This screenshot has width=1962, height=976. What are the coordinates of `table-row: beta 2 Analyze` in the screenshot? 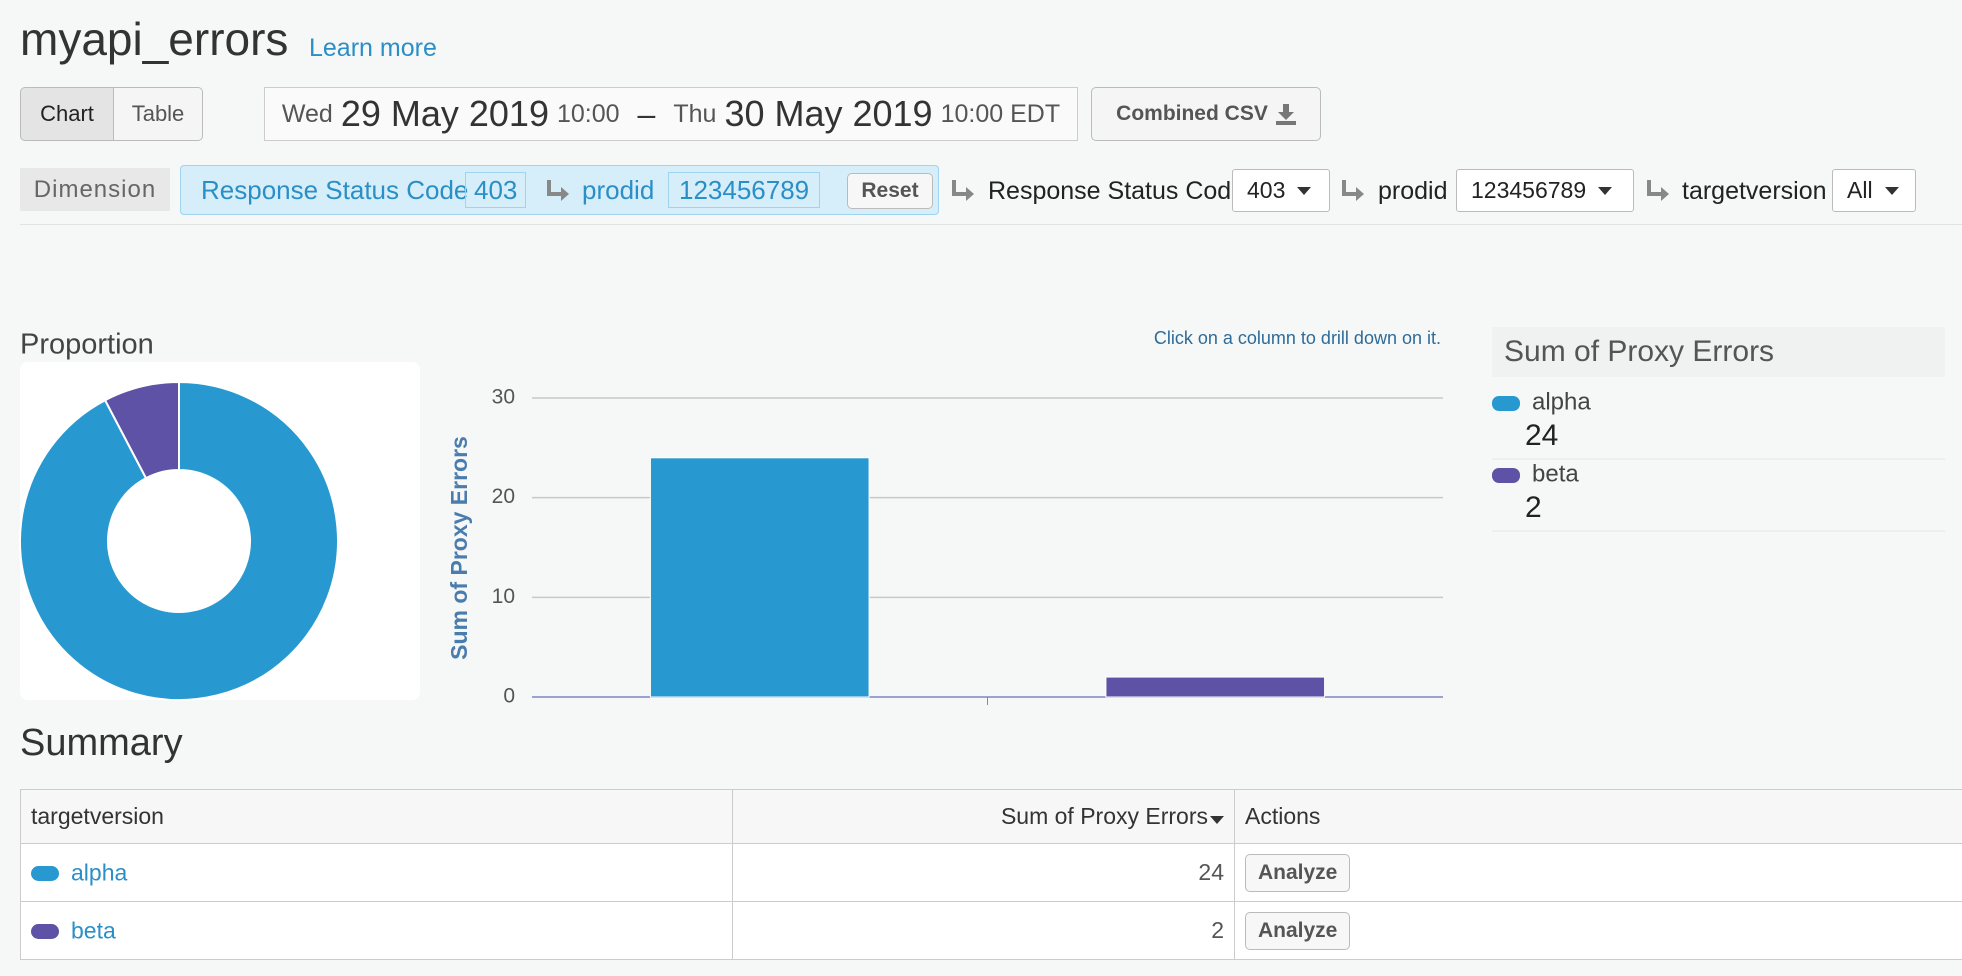 It's located at (991, 931).